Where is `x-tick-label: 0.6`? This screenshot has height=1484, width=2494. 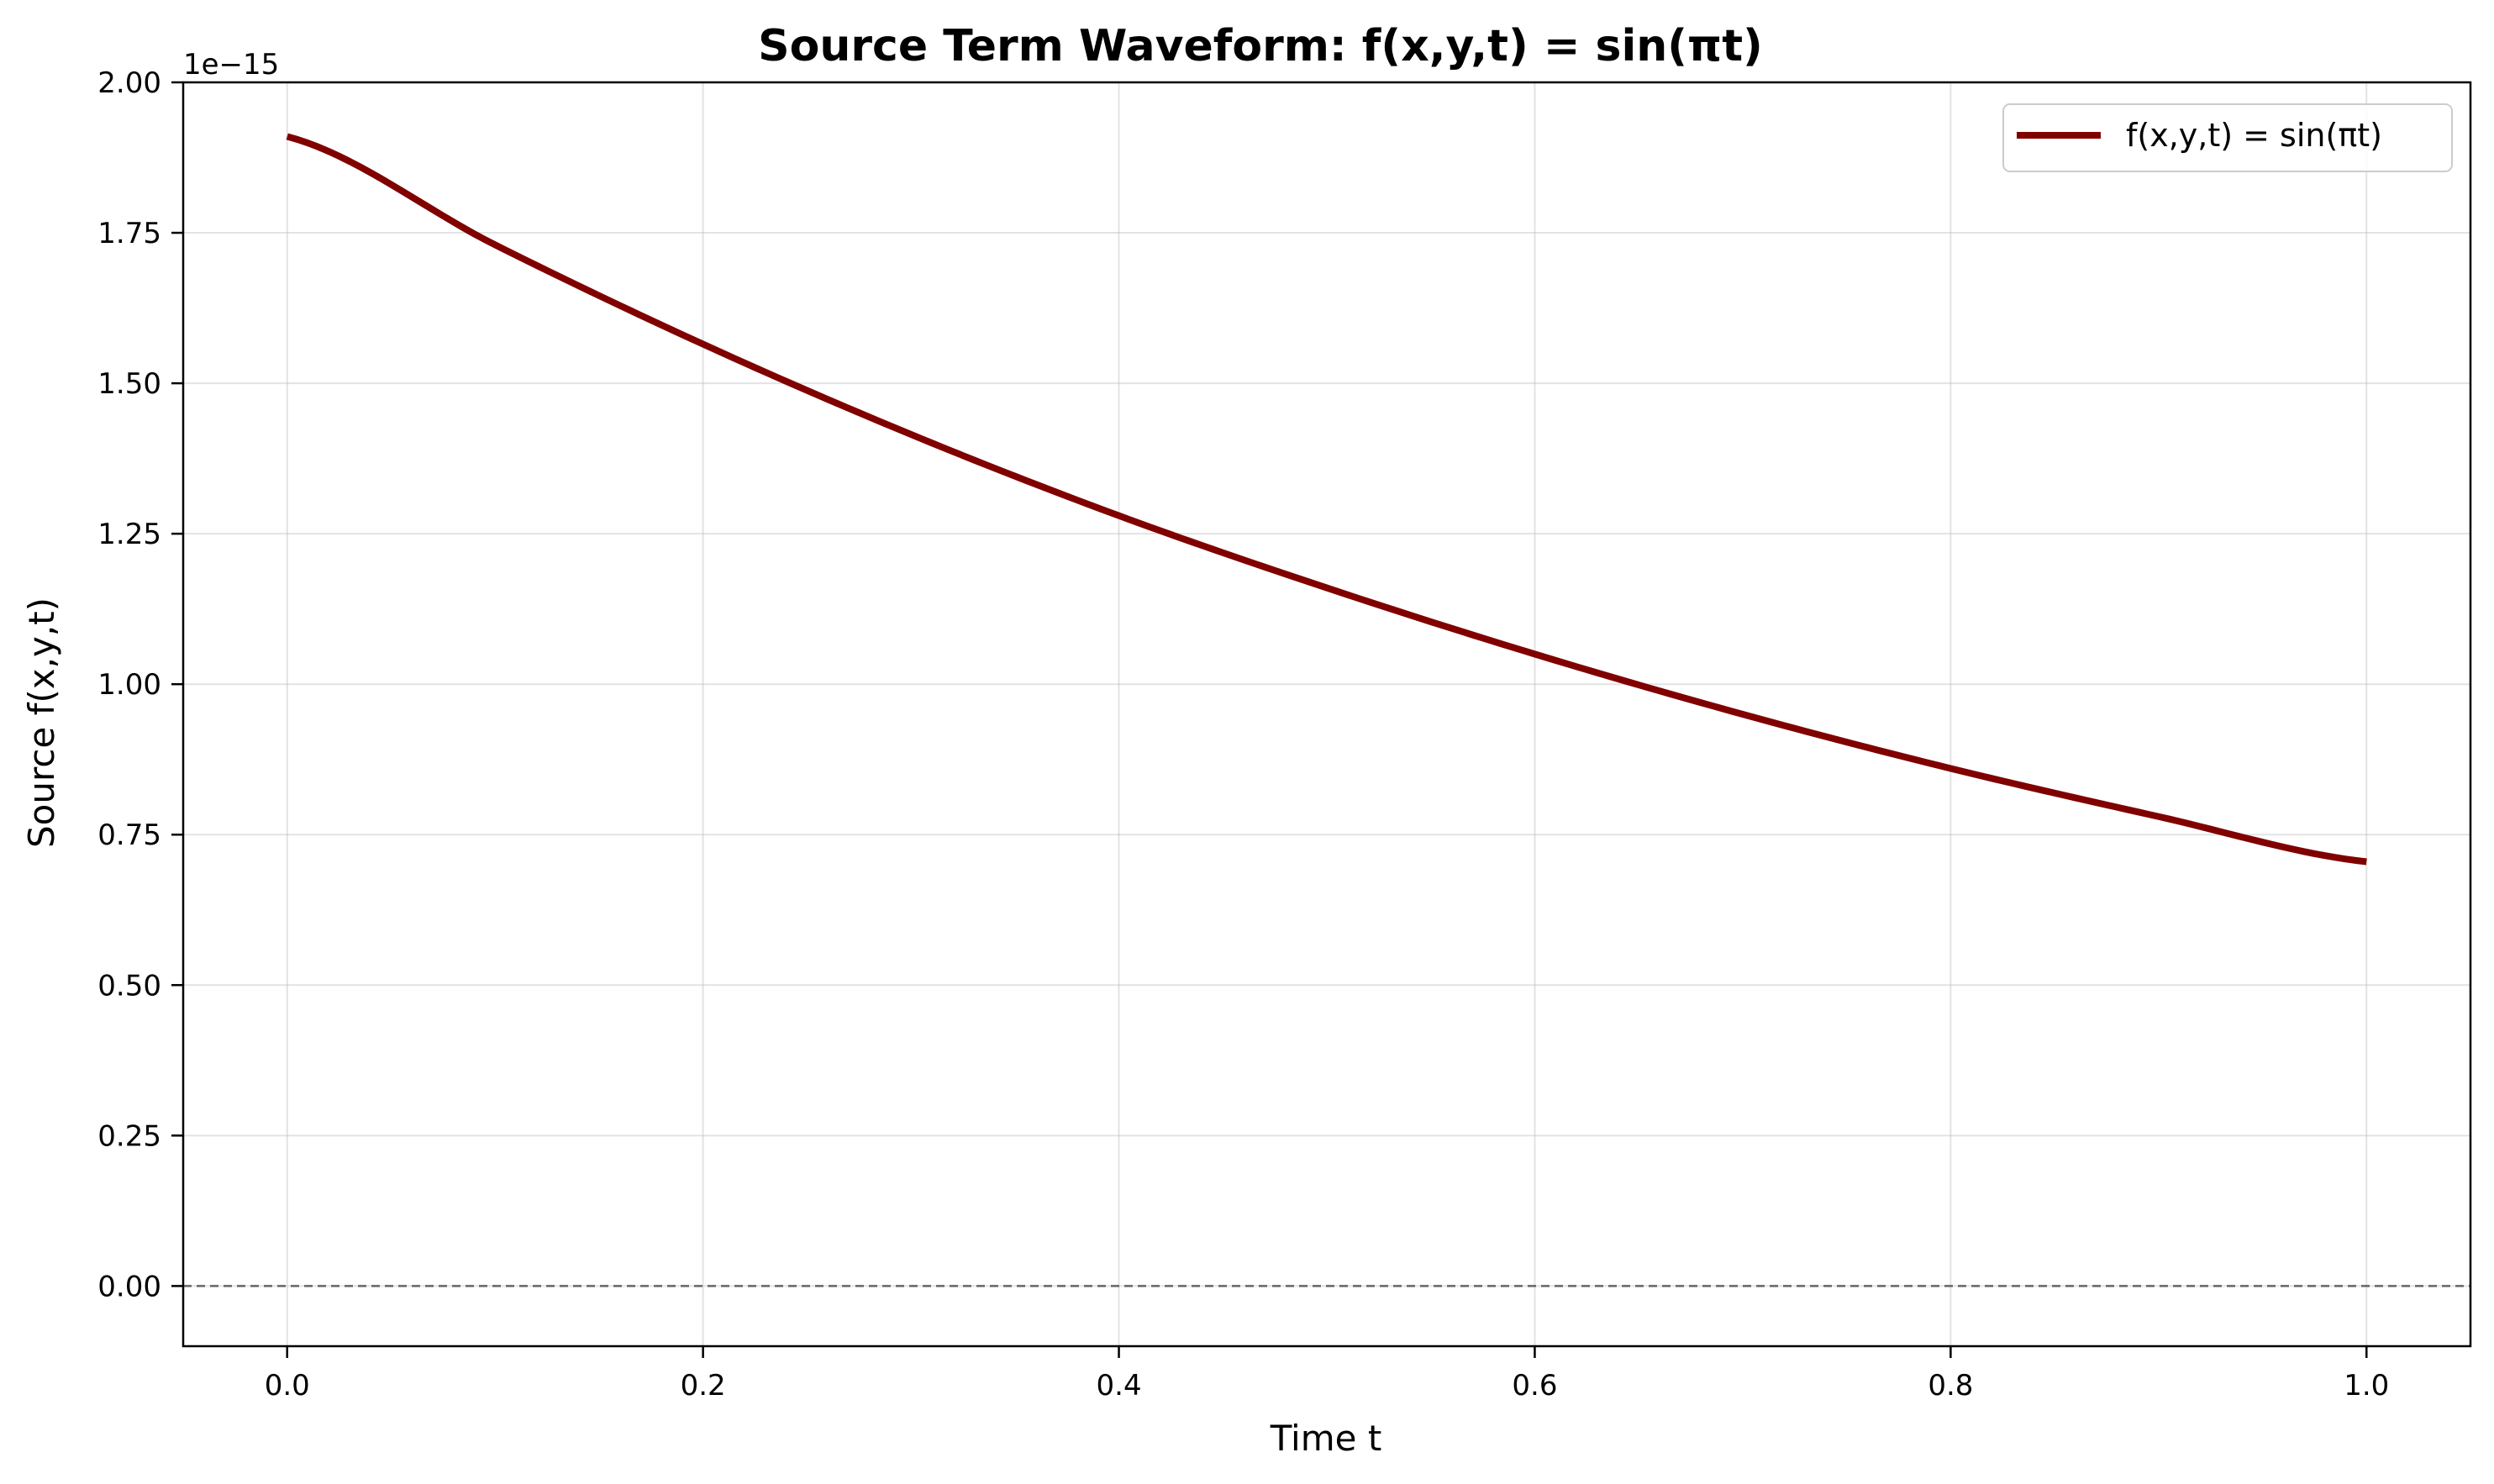
x-tick-label: 0.6 is located at coordinates (1534, 1386).